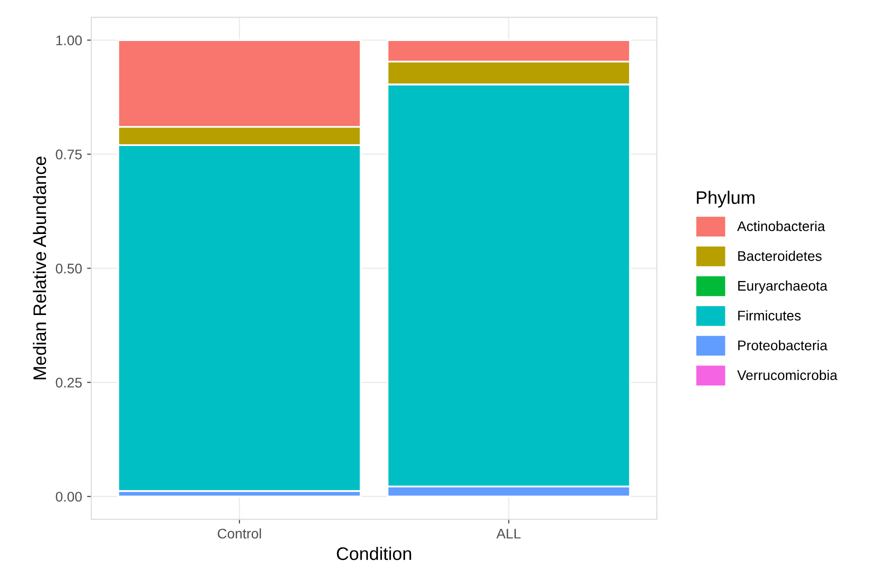  I want to click on legend-label: Actinobacteria, so click(781, 226).